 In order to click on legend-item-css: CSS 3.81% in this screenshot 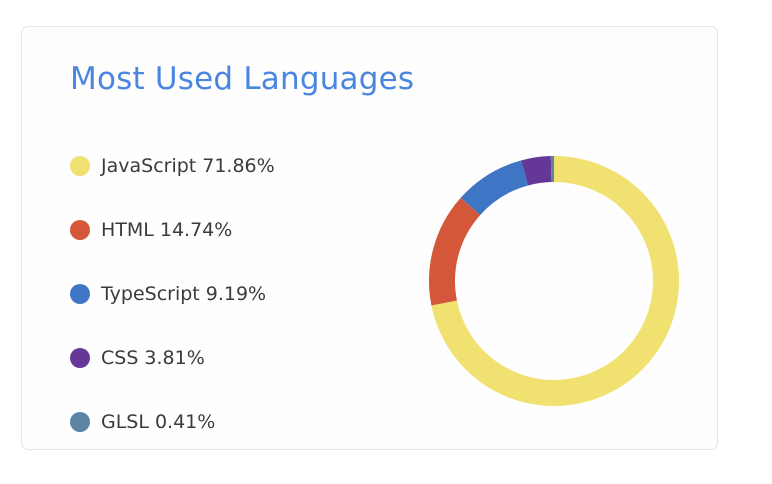, I will do `click(172, 358)`.